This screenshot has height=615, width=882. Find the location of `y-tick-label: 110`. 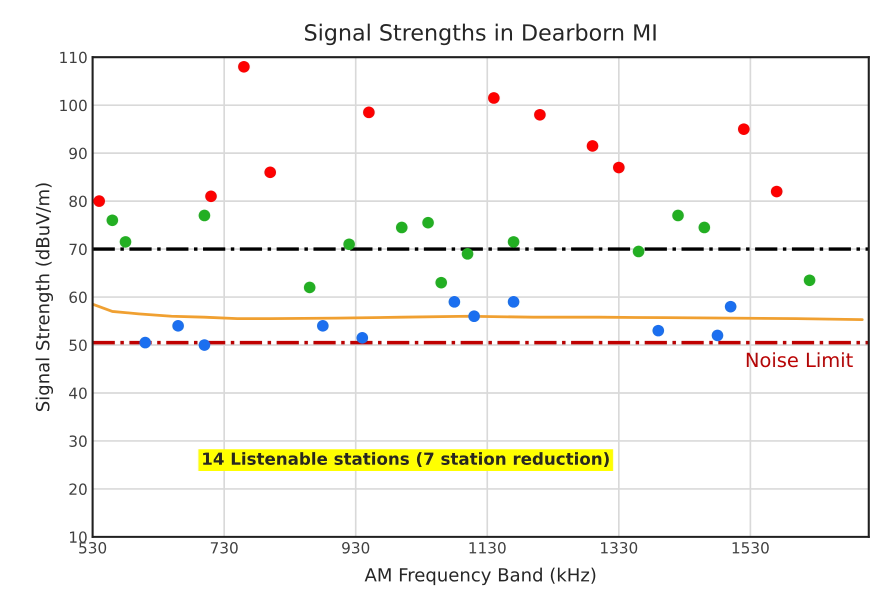

y-tick-label: 110 is located at coordinates (73, 58).